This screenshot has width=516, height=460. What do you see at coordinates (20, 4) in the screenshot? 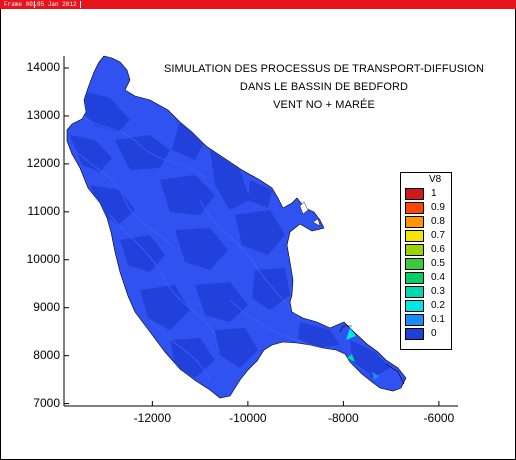
I see `frame-label: Frame 001` at bounding box center [20, 4].